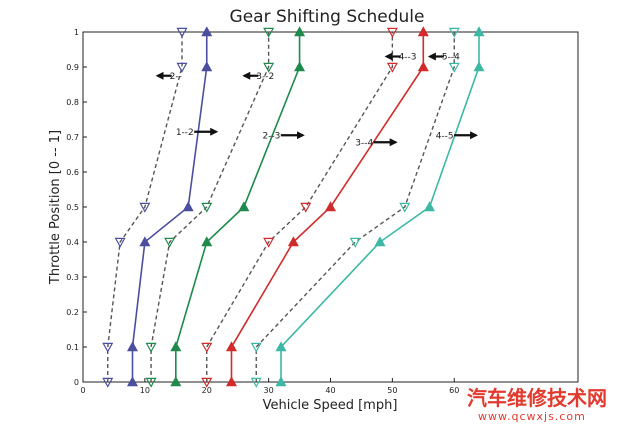 The image size is (640, 430). Describe the element at coordinates (408, 58) in the screenshot. I see `annotation-label: 4--3` at that location.